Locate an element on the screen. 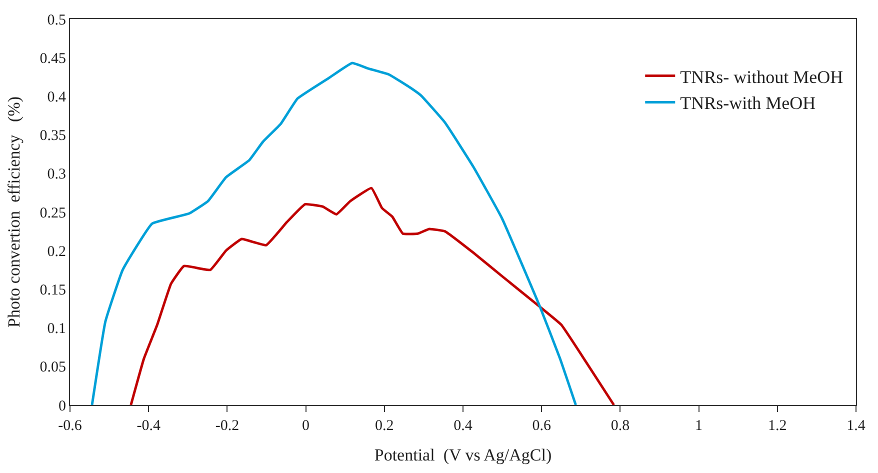  y-tick-label: 0.1 is located at coordinates (56, 329).